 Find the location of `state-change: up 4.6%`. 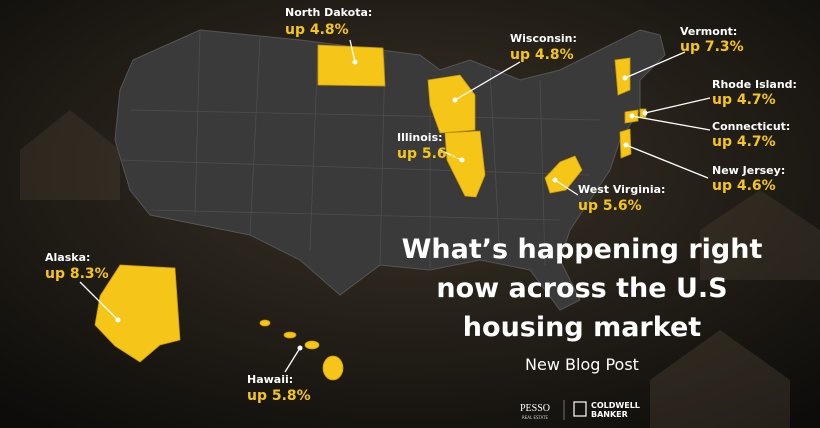

state-change: up 4.6% is located at coordinates (744, 186).